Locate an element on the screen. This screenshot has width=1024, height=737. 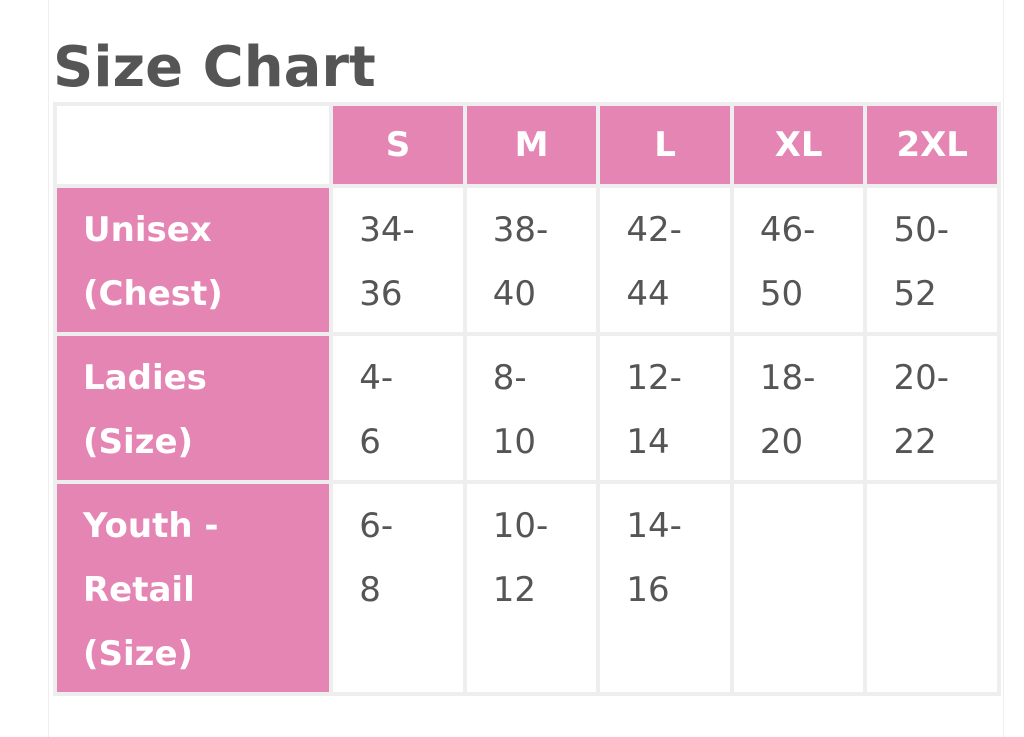
table-cell: 6- 8 is located at coordinates (398, 588).